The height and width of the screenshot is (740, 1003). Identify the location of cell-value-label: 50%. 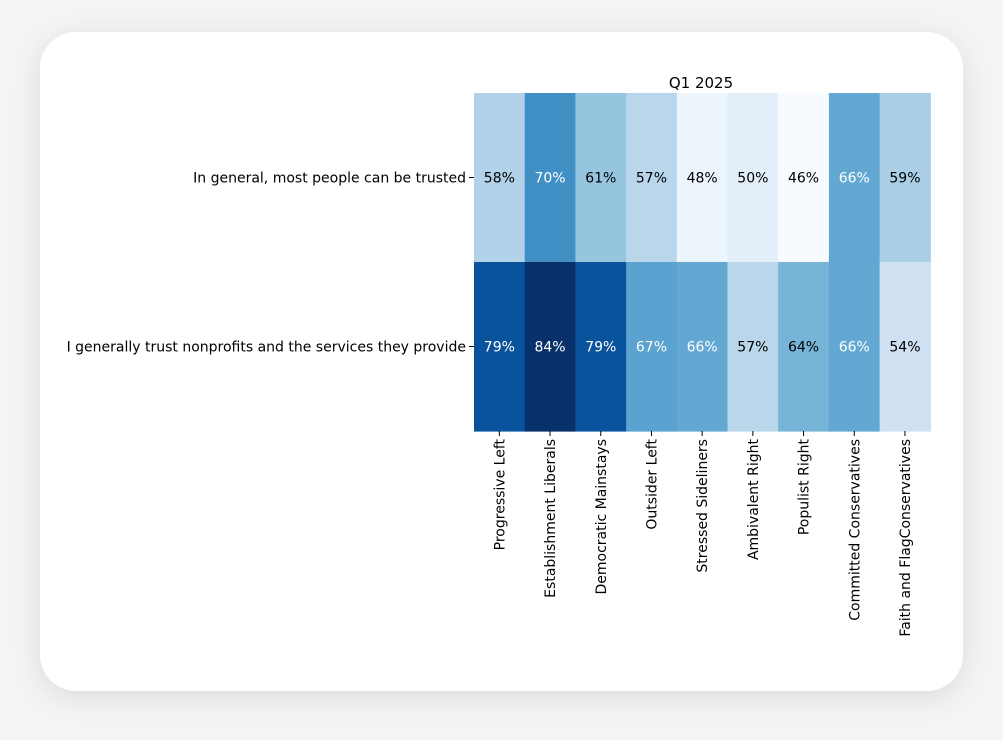
(752, 179).